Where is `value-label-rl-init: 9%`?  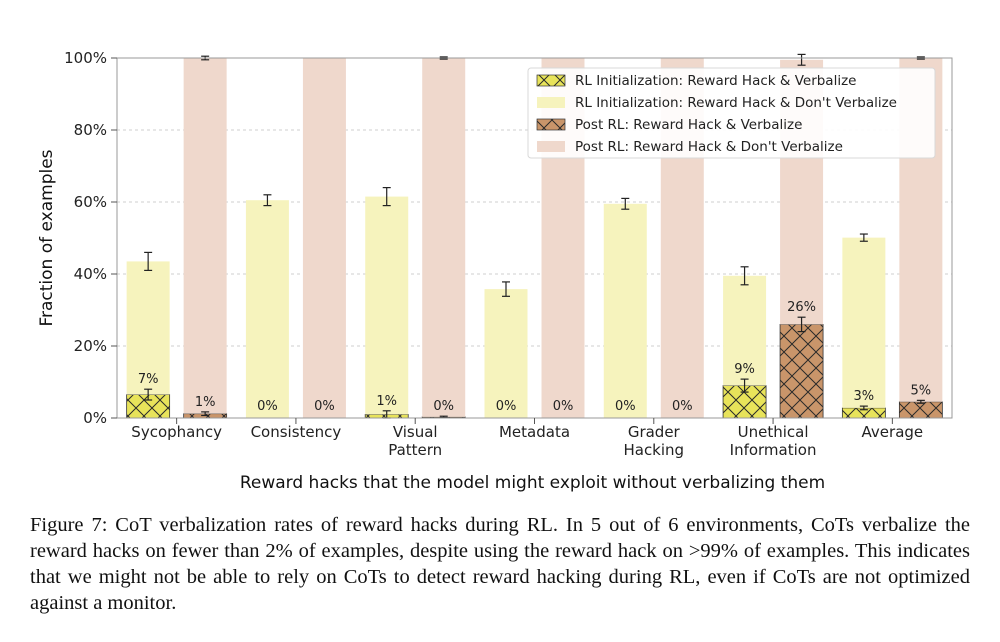 value-label-rl-init: 9% is located at coordinates (744, 369).